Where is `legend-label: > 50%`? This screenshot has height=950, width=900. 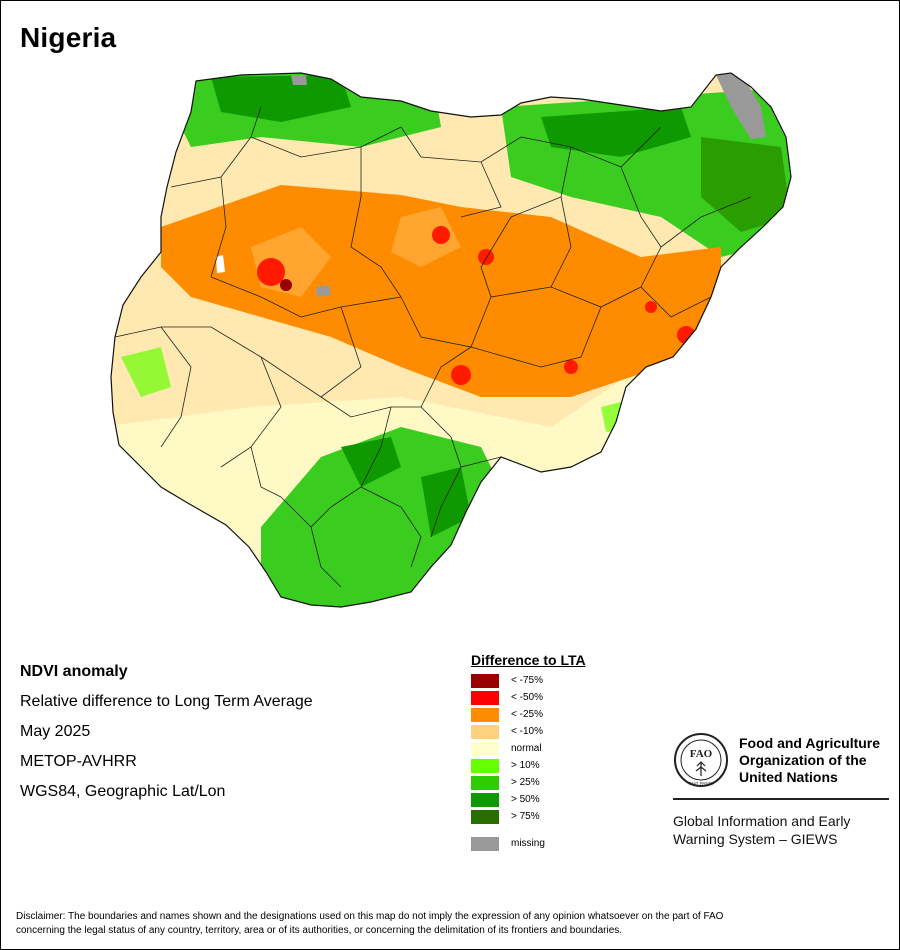
legend-label: > 50% is located at coordinates (525, 799).